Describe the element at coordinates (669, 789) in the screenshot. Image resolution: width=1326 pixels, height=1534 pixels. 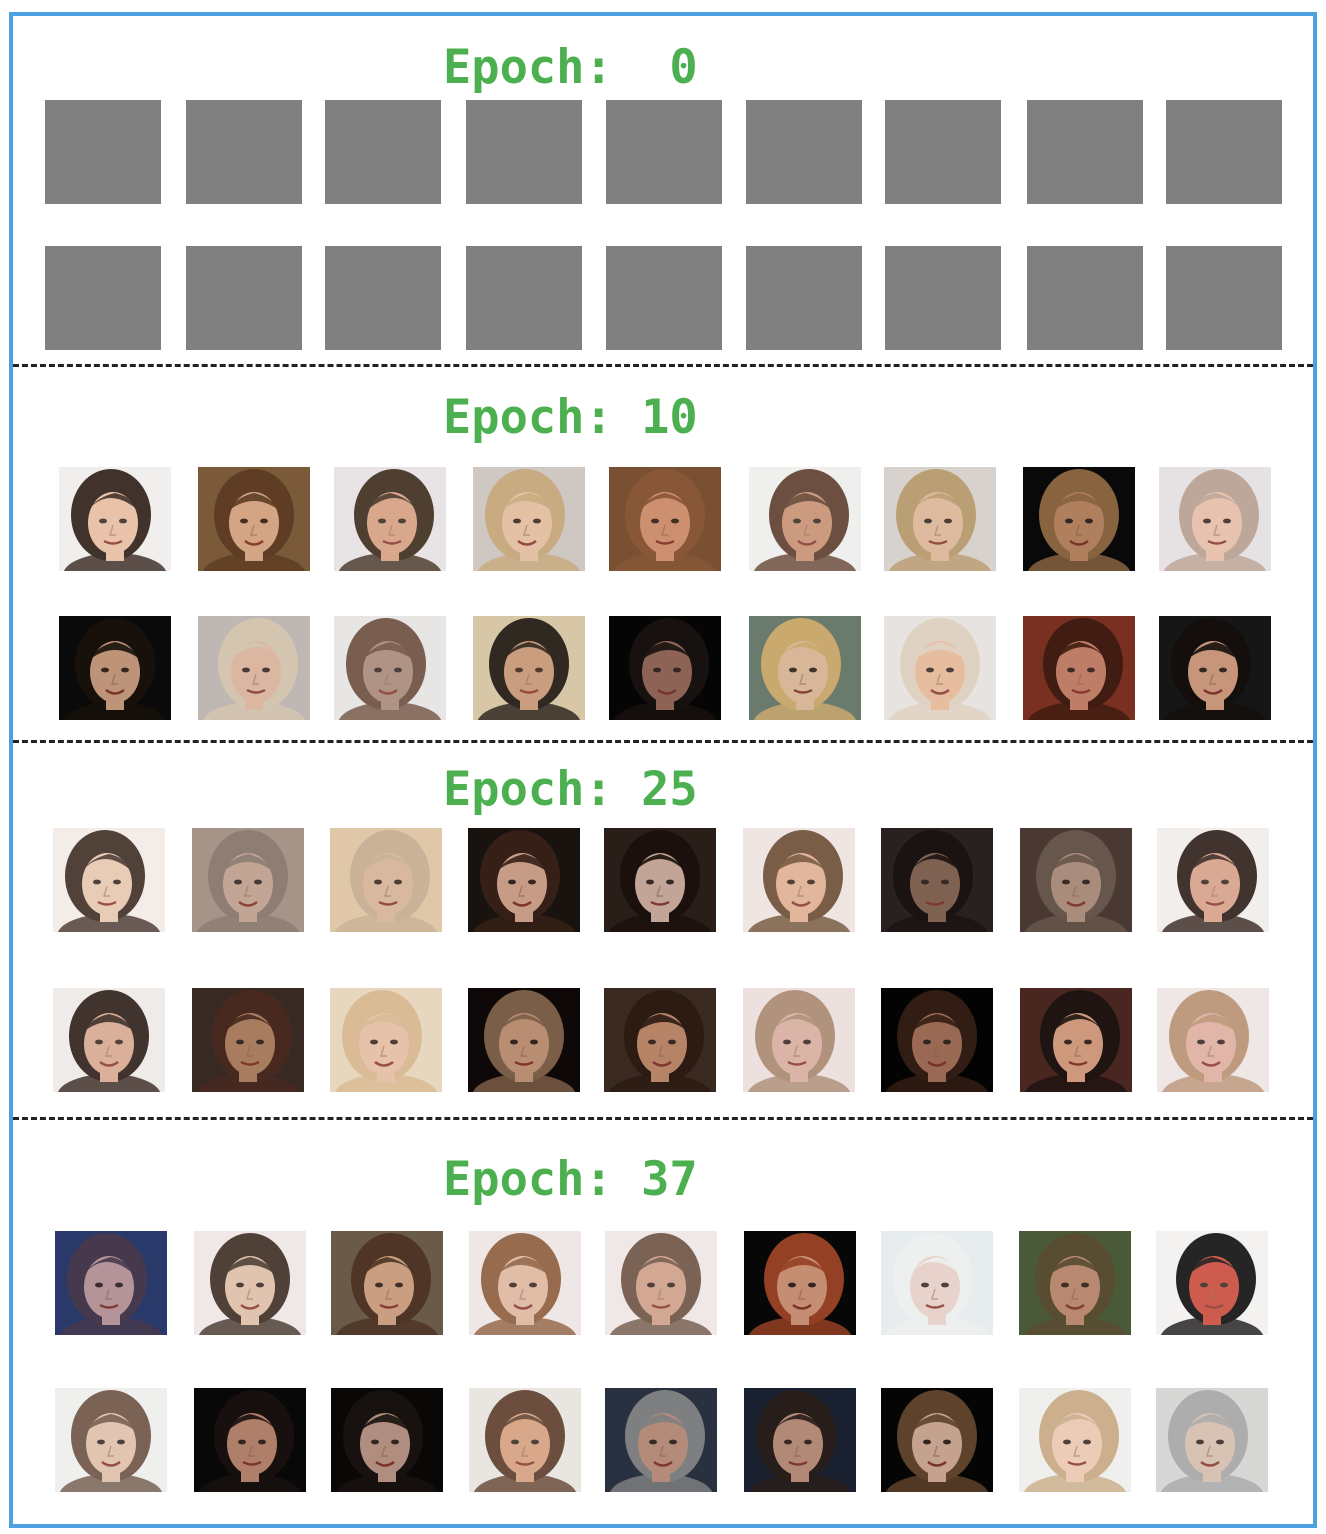
I see `epoch-number: 25` at that location.